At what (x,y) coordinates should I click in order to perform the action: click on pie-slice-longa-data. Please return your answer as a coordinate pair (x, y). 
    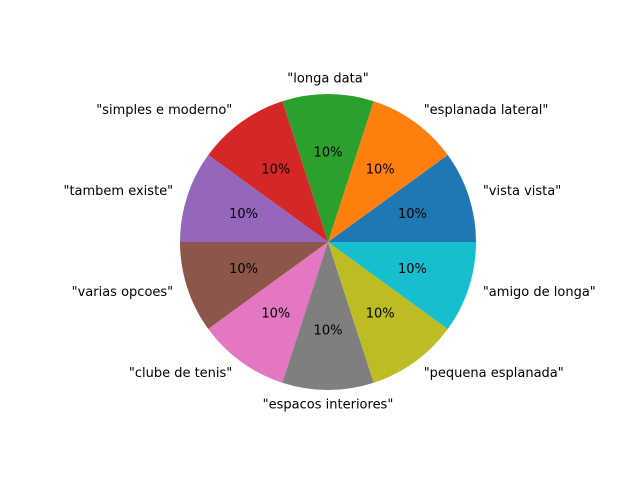
    Looking at the image, I should click on (328, 168).